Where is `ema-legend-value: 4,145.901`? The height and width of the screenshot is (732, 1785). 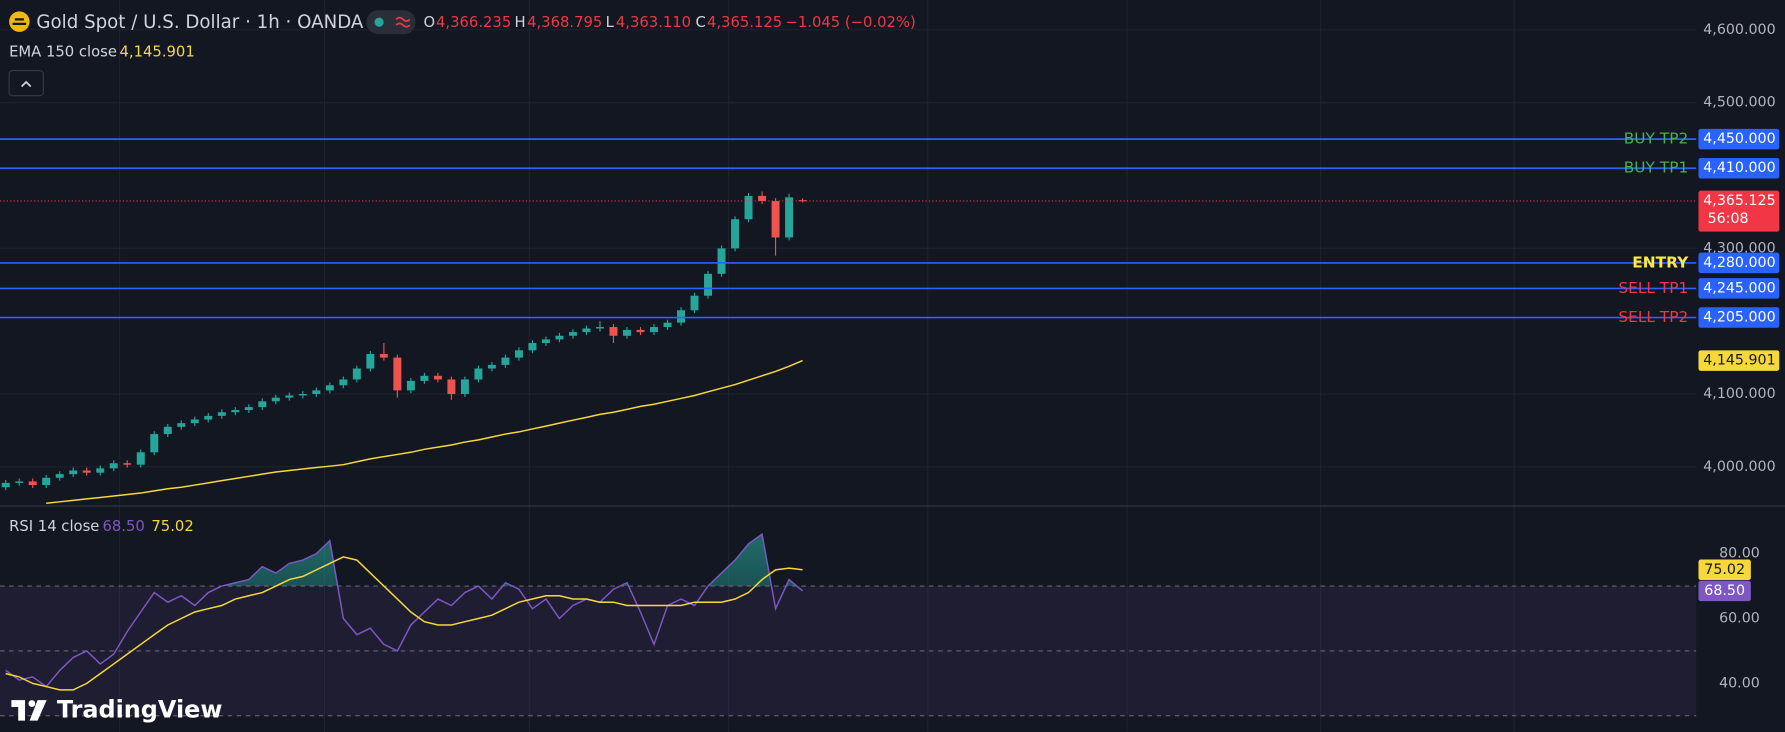
ema-legend-value: 4,145.901 is located at coordinates (157, 51).